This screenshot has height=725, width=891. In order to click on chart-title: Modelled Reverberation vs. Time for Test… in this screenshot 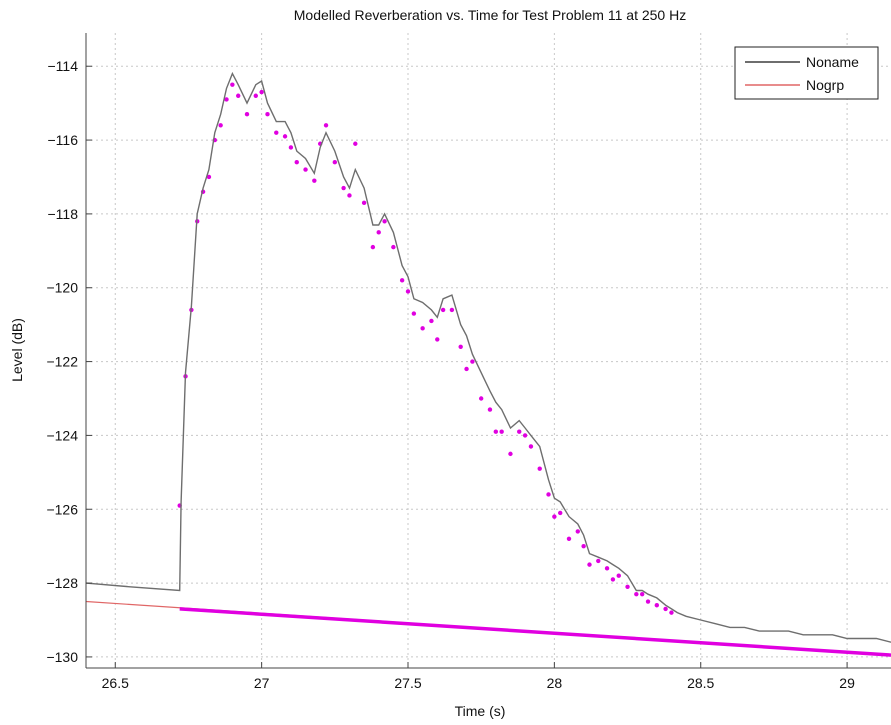, I will do `click(490, 15)`.